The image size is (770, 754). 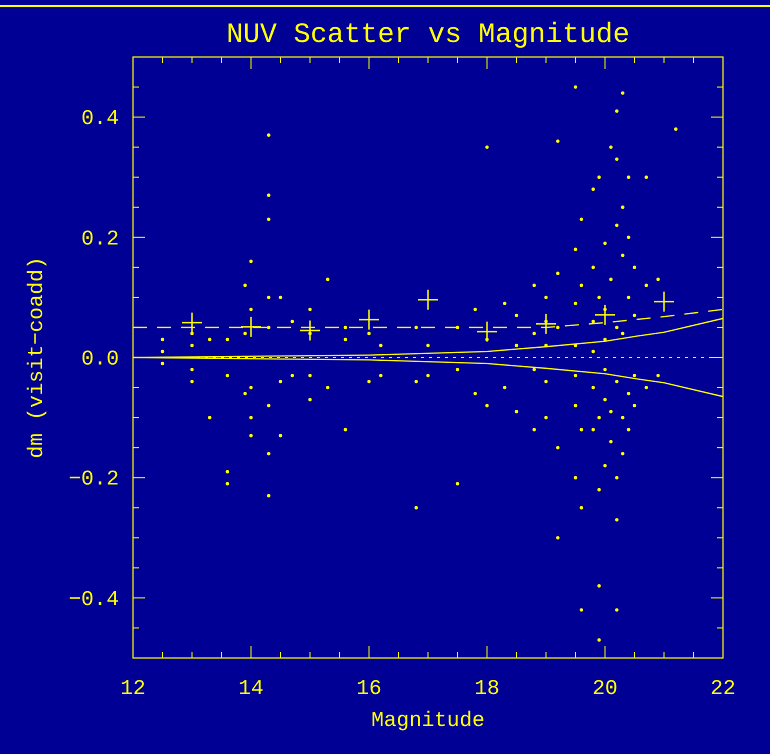 What do you see at coordinates (100, 360) in the screenshot?
I see `y-tick-label: 0.0` at bounding box center [100, 360].